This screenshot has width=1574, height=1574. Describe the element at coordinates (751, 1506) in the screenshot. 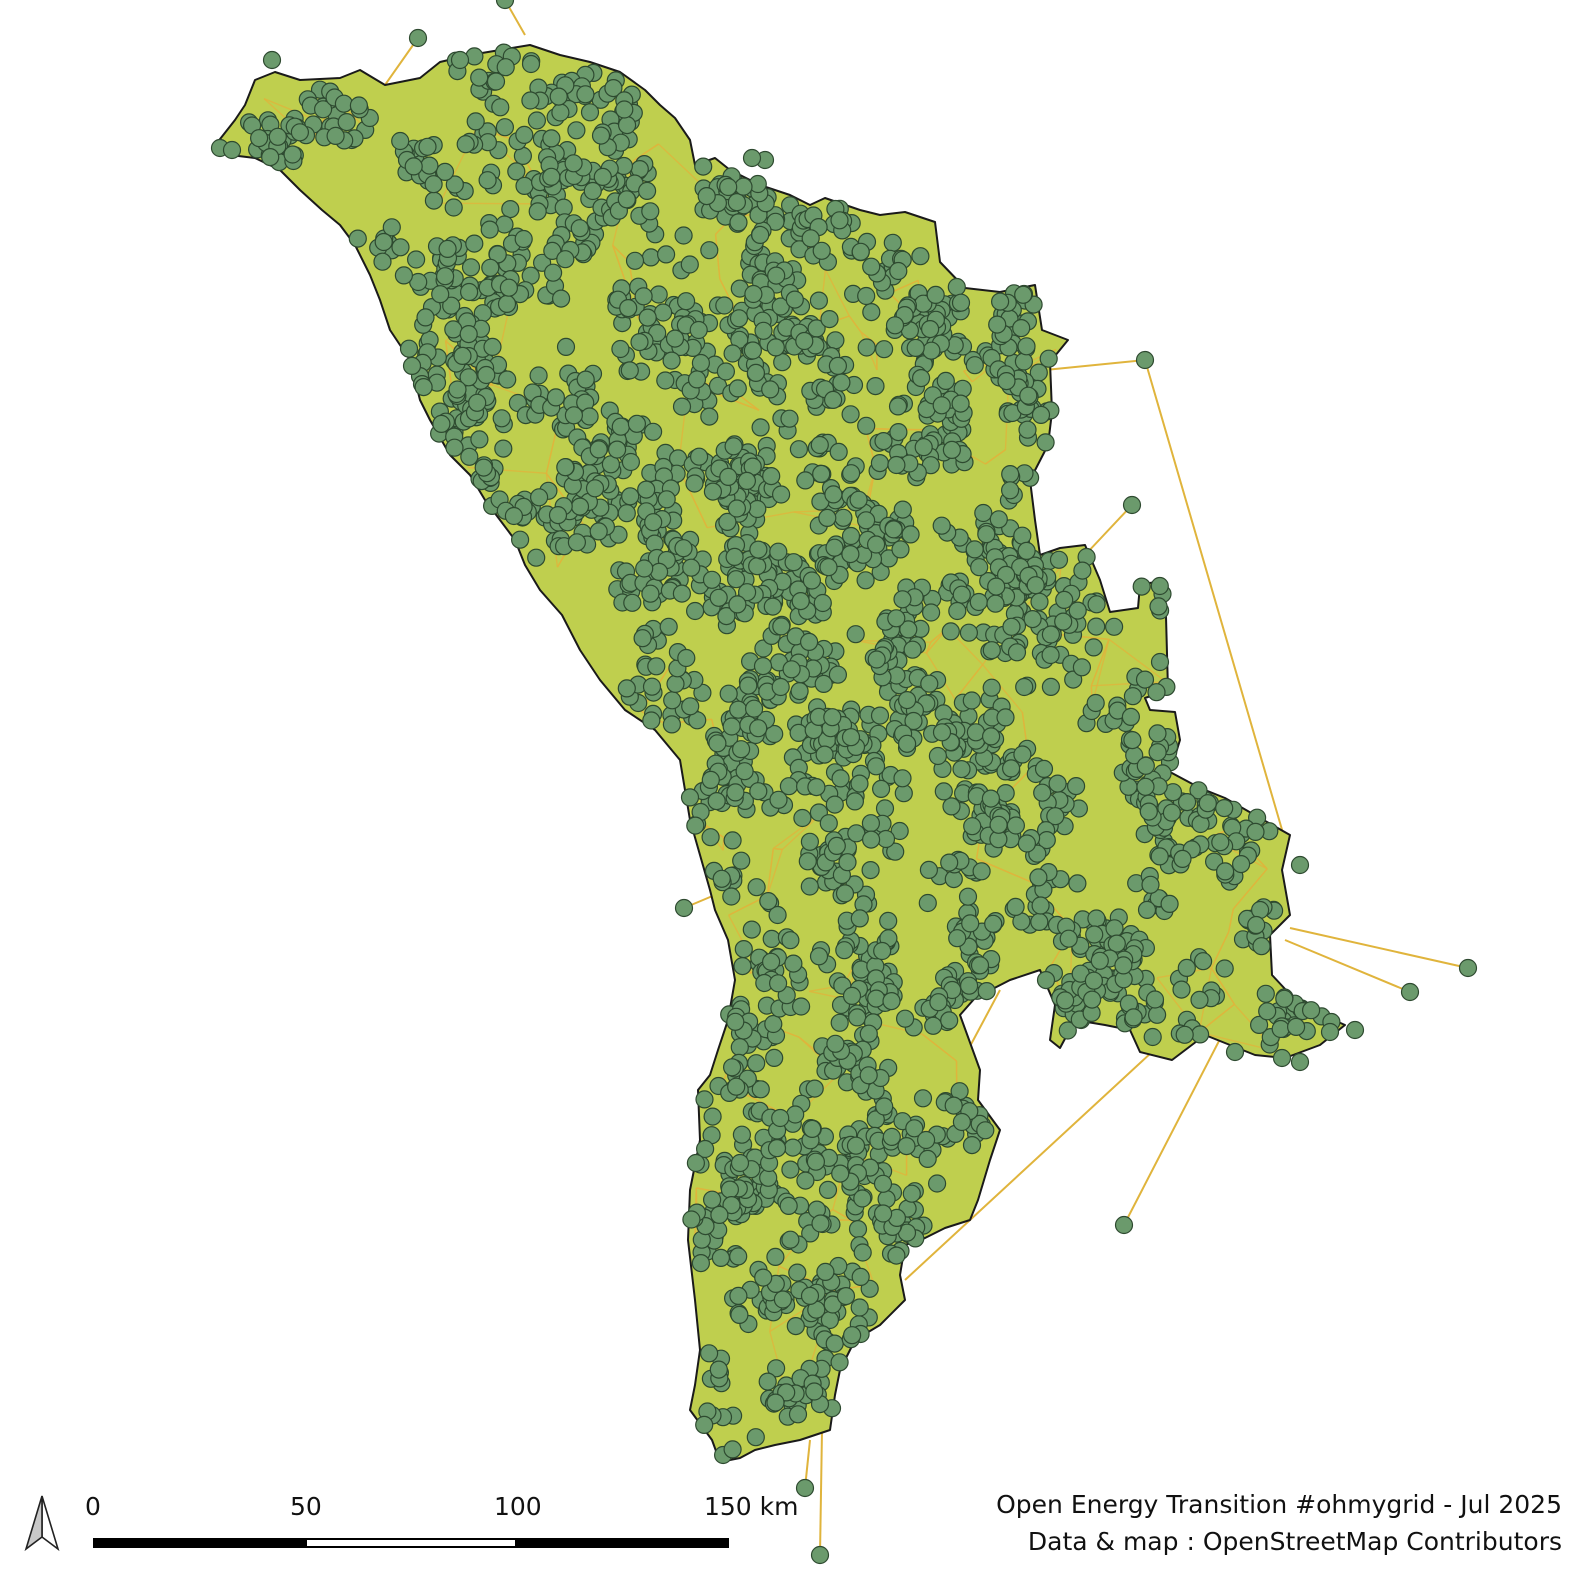

I see `scale-label-150: 150 km` at that location.